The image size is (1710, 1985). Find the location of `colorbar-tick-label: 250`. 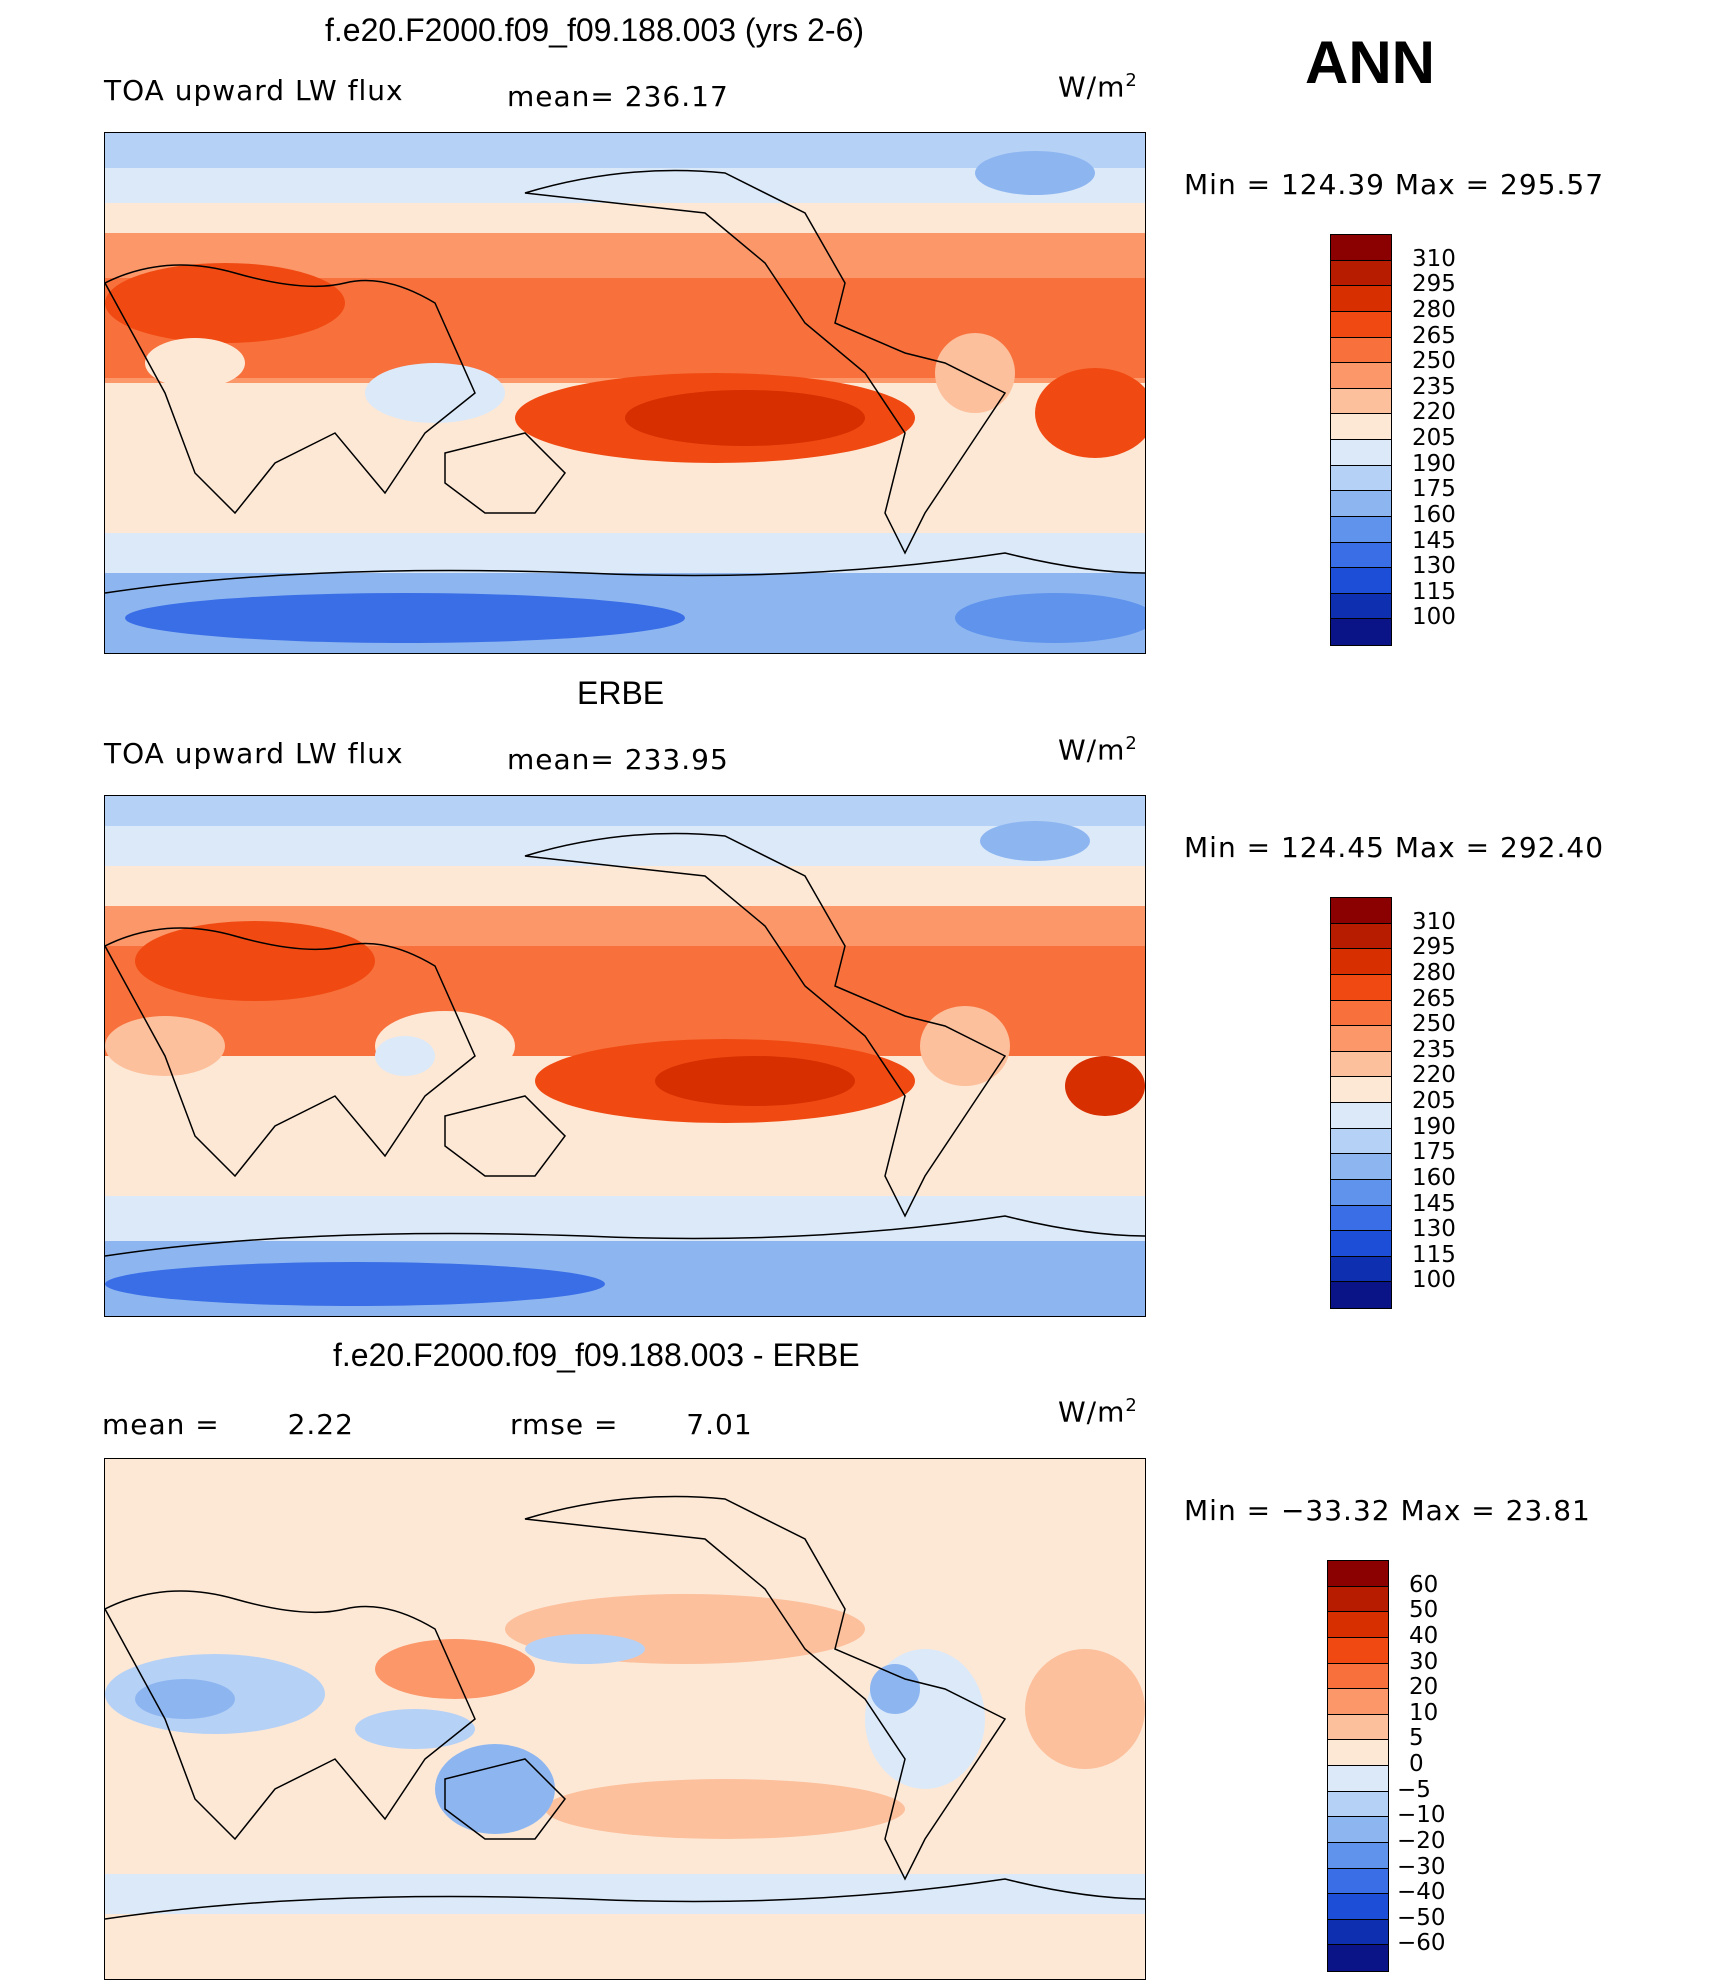

colorbar-tick-label: 250 is located at coordinates (1434, 361).